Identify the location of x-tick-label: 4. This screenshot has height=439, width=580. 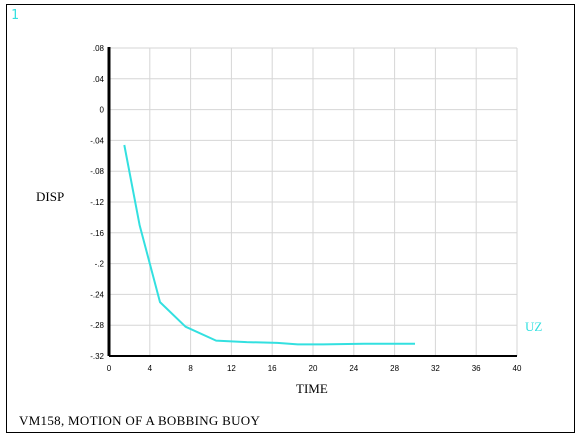
(150, 368).